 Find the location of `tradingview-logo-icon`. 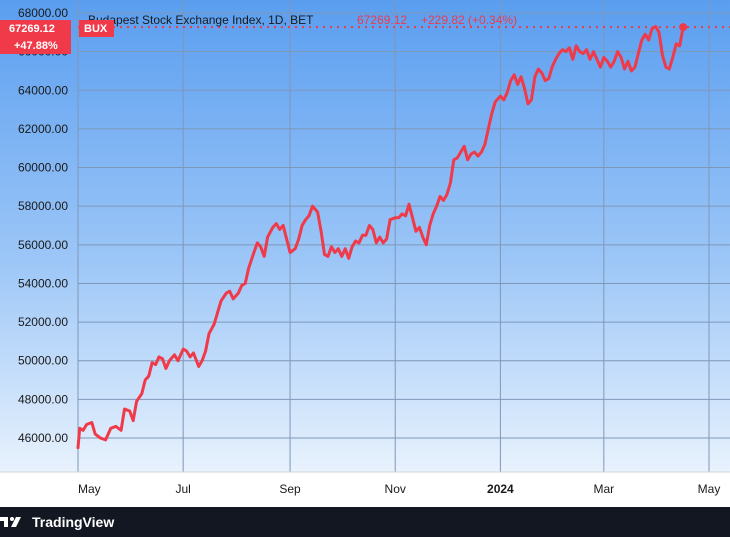

tradingview-logo-icon is located at coordinates (10, 522).